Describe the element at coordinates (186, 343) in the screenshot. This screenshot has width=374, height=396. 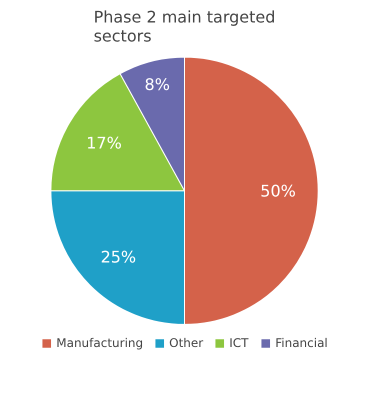
I see `legend-label: Other` at that location.